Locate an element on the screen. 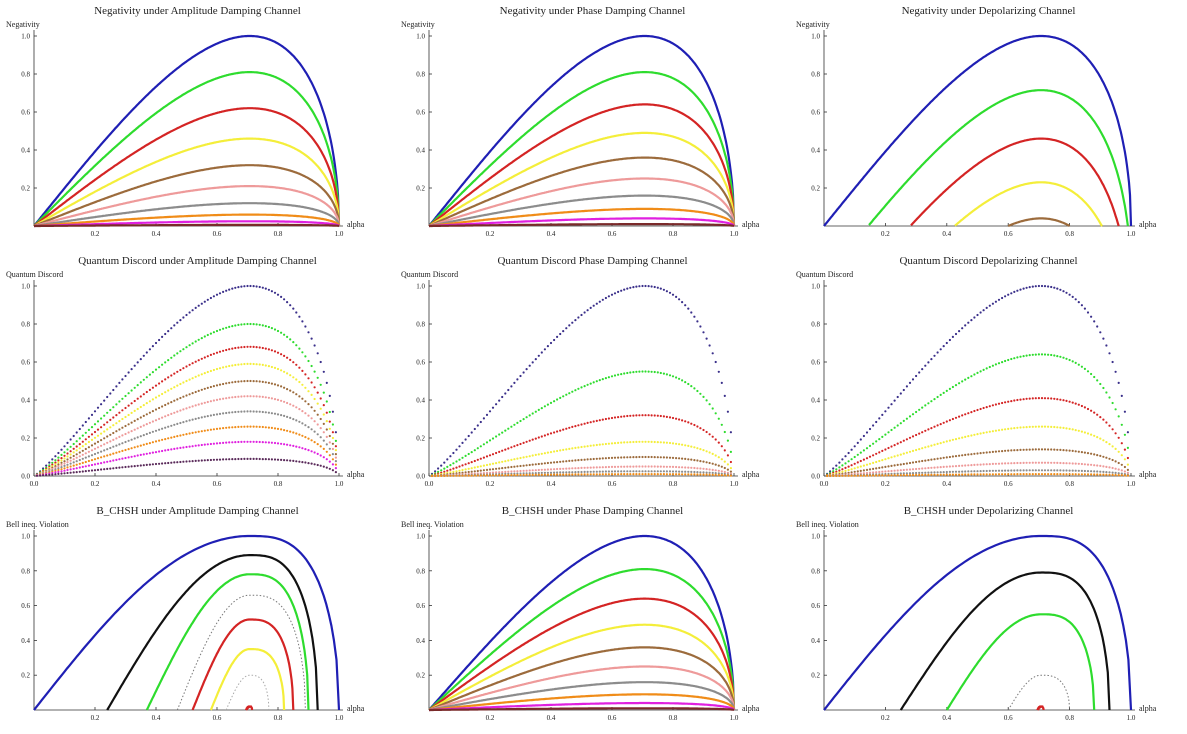 The height and width of the screenshot is (734, 1187). chart-plot: 0.2 0.4 0.6 0.8 1.00.20.40.60.81.0 is located at coordinates (973, 626).